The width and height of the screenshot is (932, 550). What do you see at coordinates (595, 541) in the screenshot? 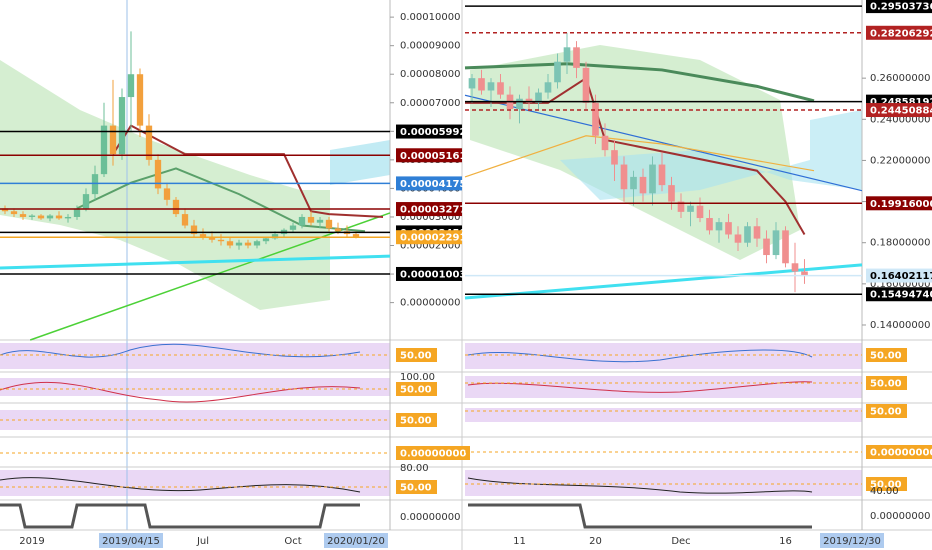
I see `x-tick-label: 20` at bounding box center [595, 541].